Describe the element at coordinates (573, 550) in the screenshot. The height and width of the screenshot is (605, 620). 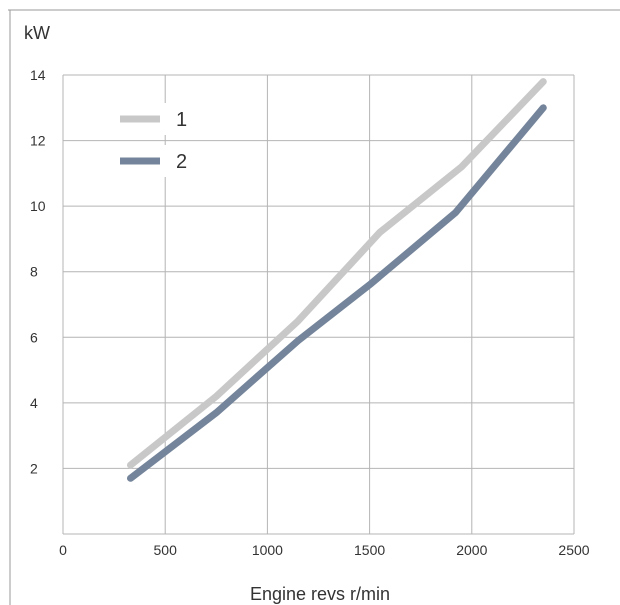
I see `x-tick-label-2500: 2500` at that location.